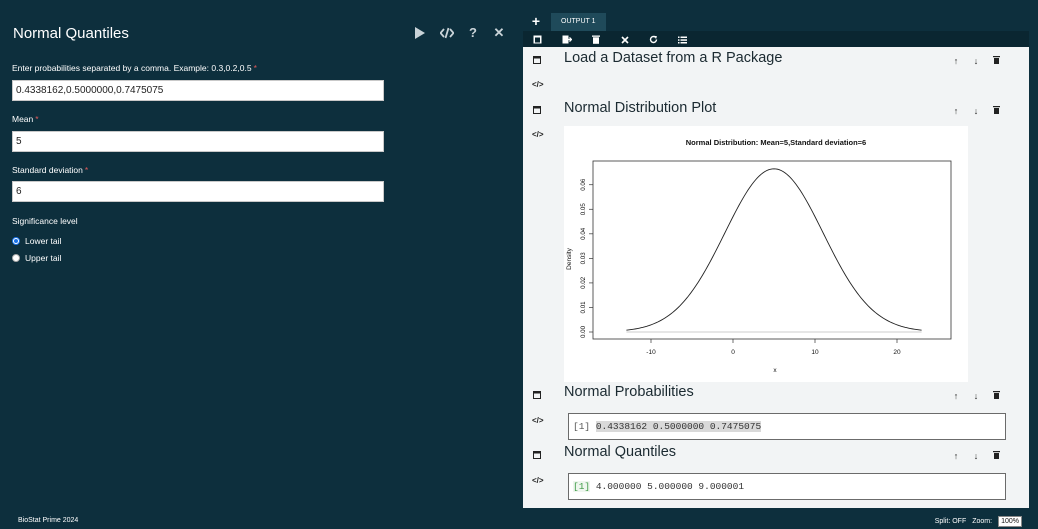  Describe the element at coordinates (43, 258) in the screenshot. I see `radio-label: Upper tail` at that location.